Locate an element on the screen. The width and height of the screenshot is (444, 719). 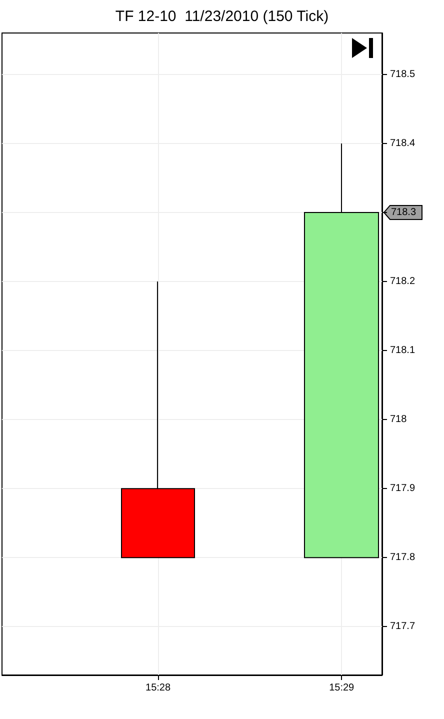
x-tick-label: 15:28 is located at coordinates (158, 688).